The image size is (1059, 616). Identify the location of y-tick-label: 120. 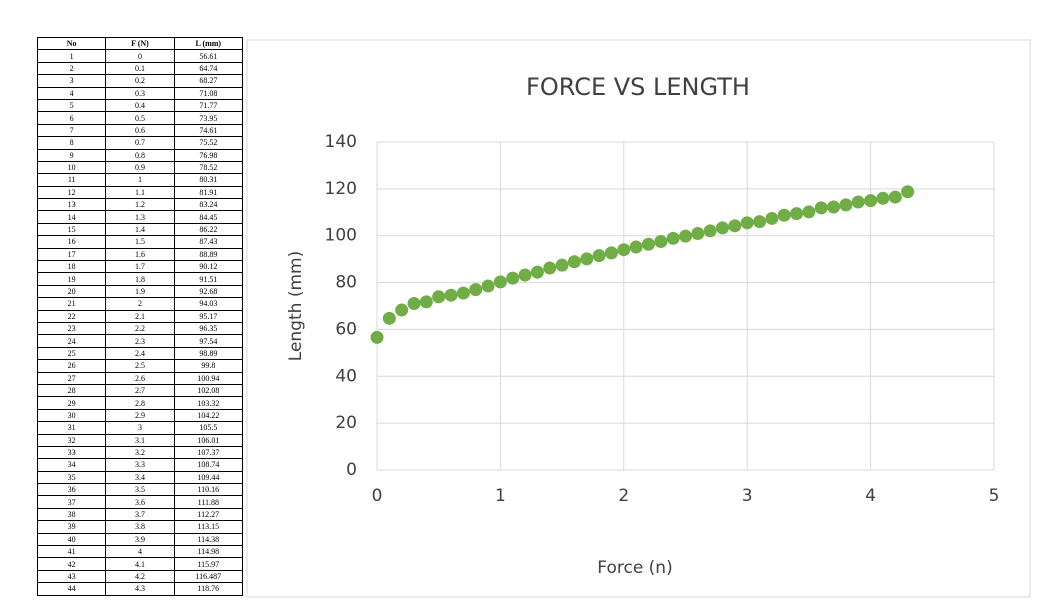
(341, 189).